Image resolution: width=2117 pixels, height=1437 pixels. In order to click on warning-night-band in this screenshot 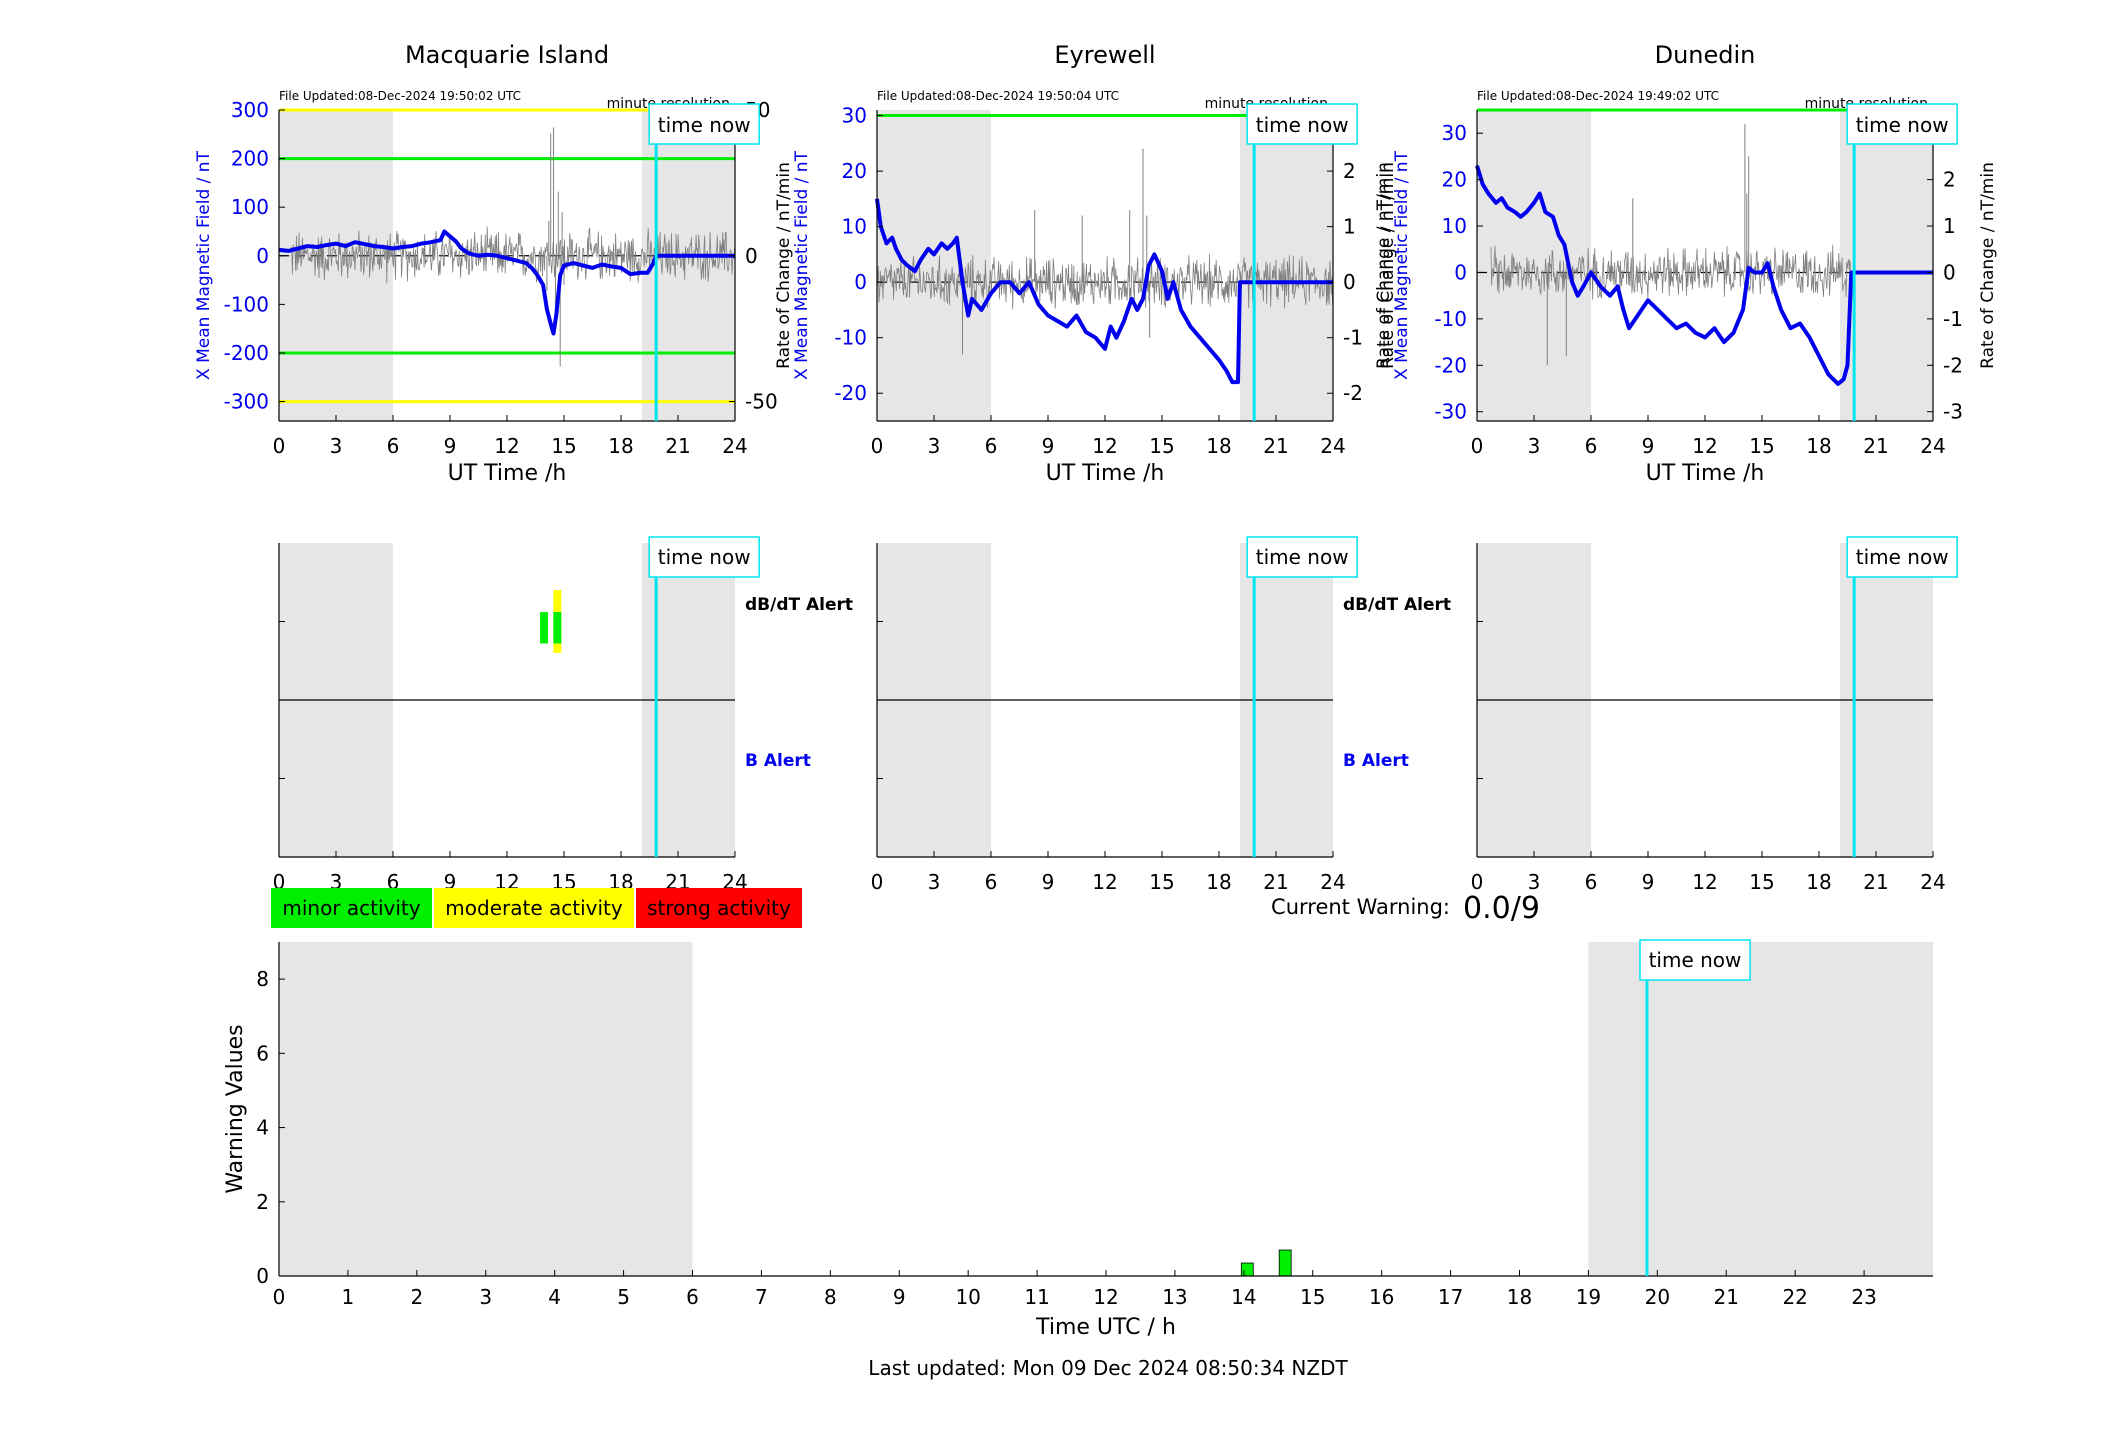, I will do `click(486, 1109)`.